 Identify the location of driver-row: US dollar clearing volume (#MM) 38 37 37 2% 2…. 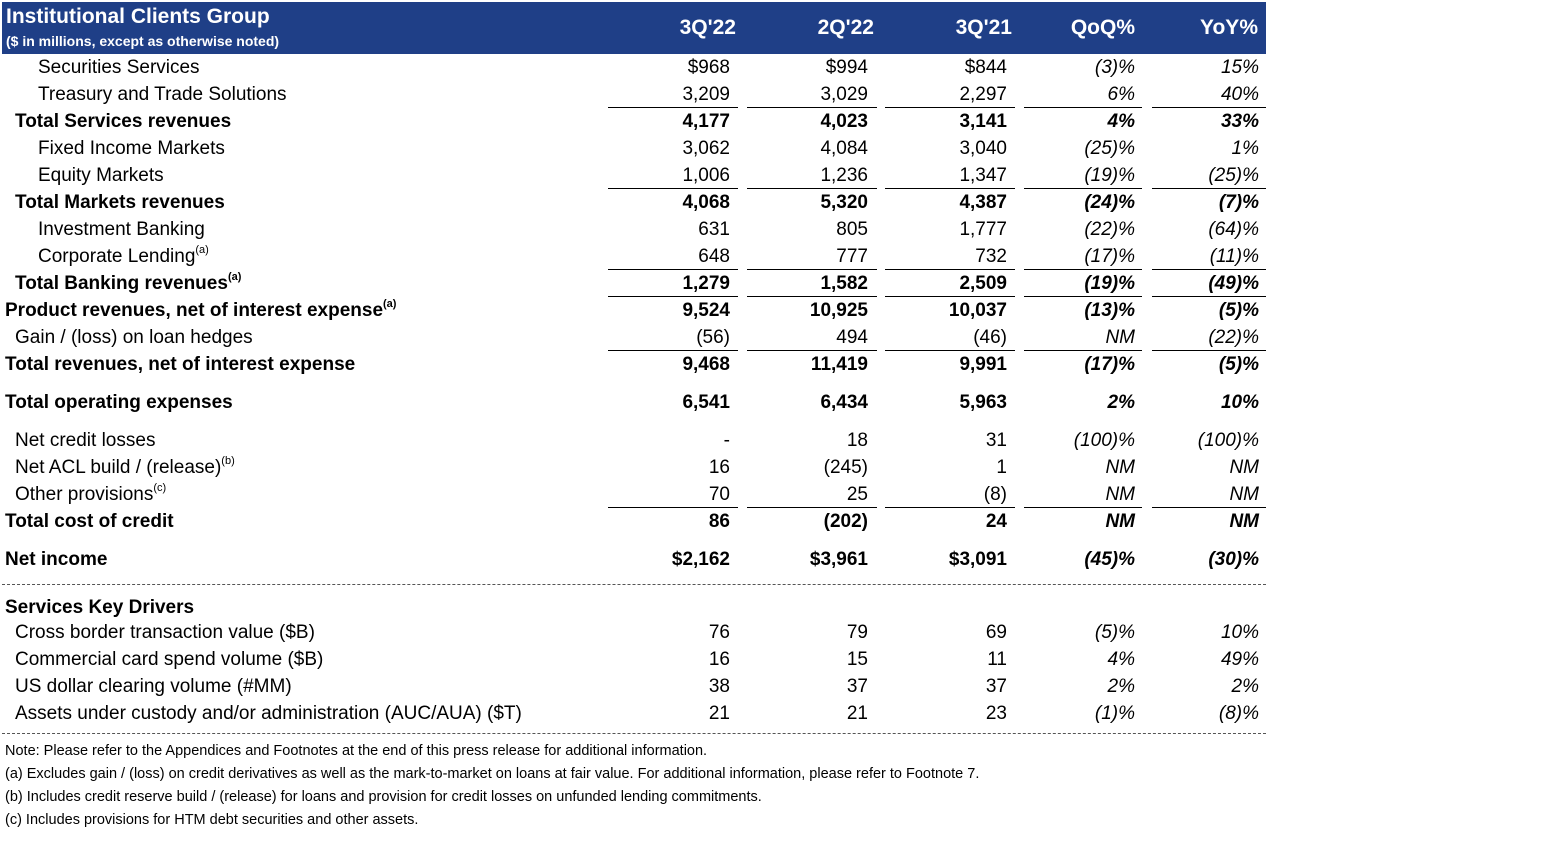
(634, 686).